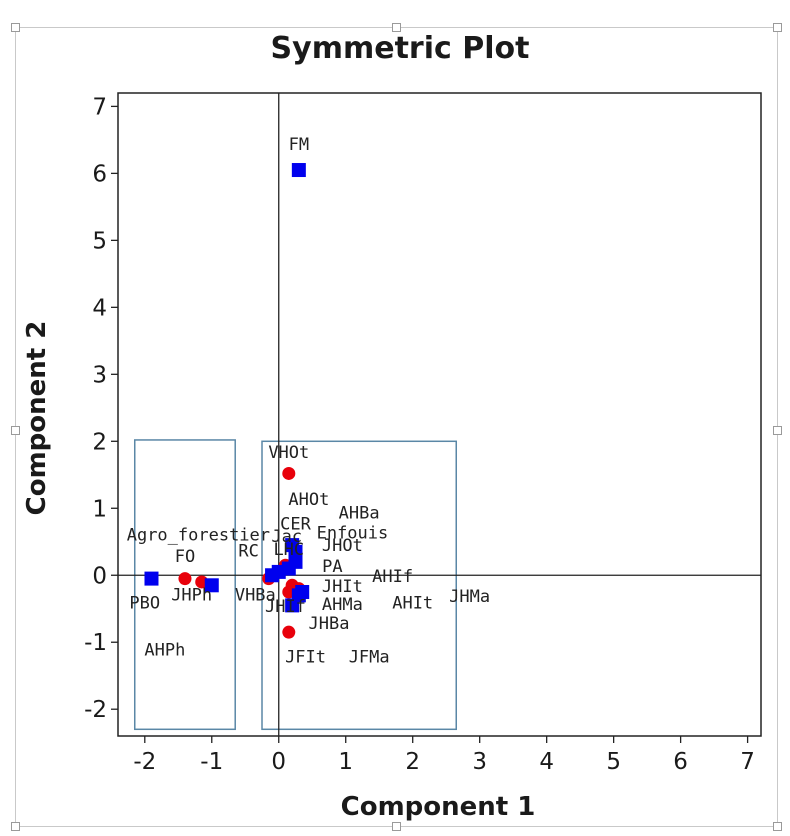  I want to click on y-tick-label: 4, so click(99, 308).